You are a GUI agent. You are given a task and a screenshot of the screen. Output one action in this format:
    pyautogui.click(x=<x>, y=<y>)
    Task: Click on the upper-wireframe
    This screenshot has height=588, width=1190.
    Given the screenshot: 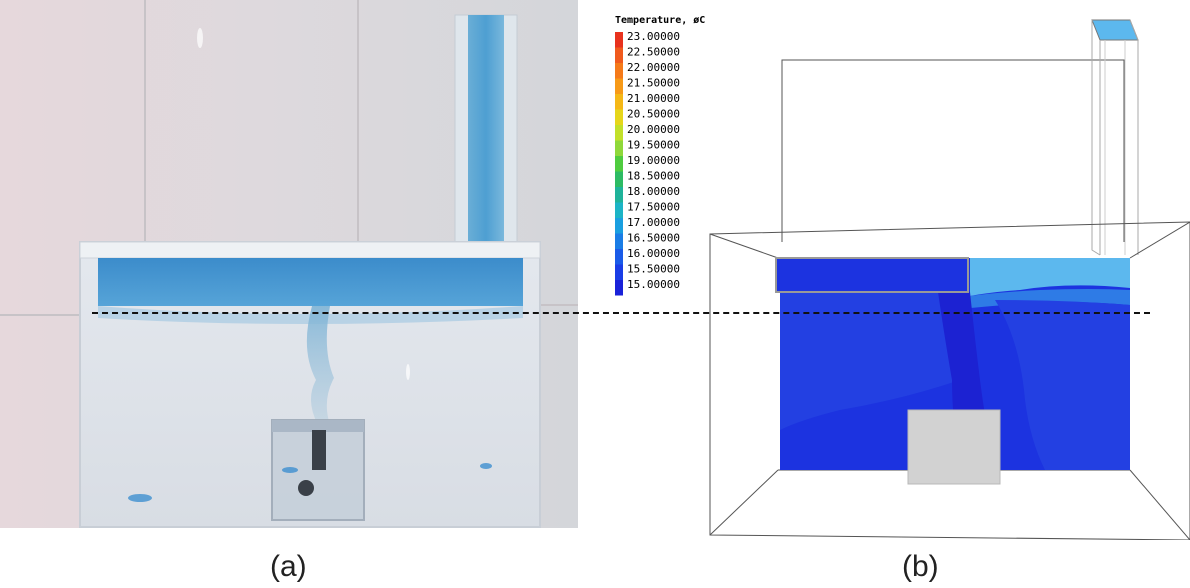 What is the action you would take?
    pyautogui.click(x=953, y=150)
    